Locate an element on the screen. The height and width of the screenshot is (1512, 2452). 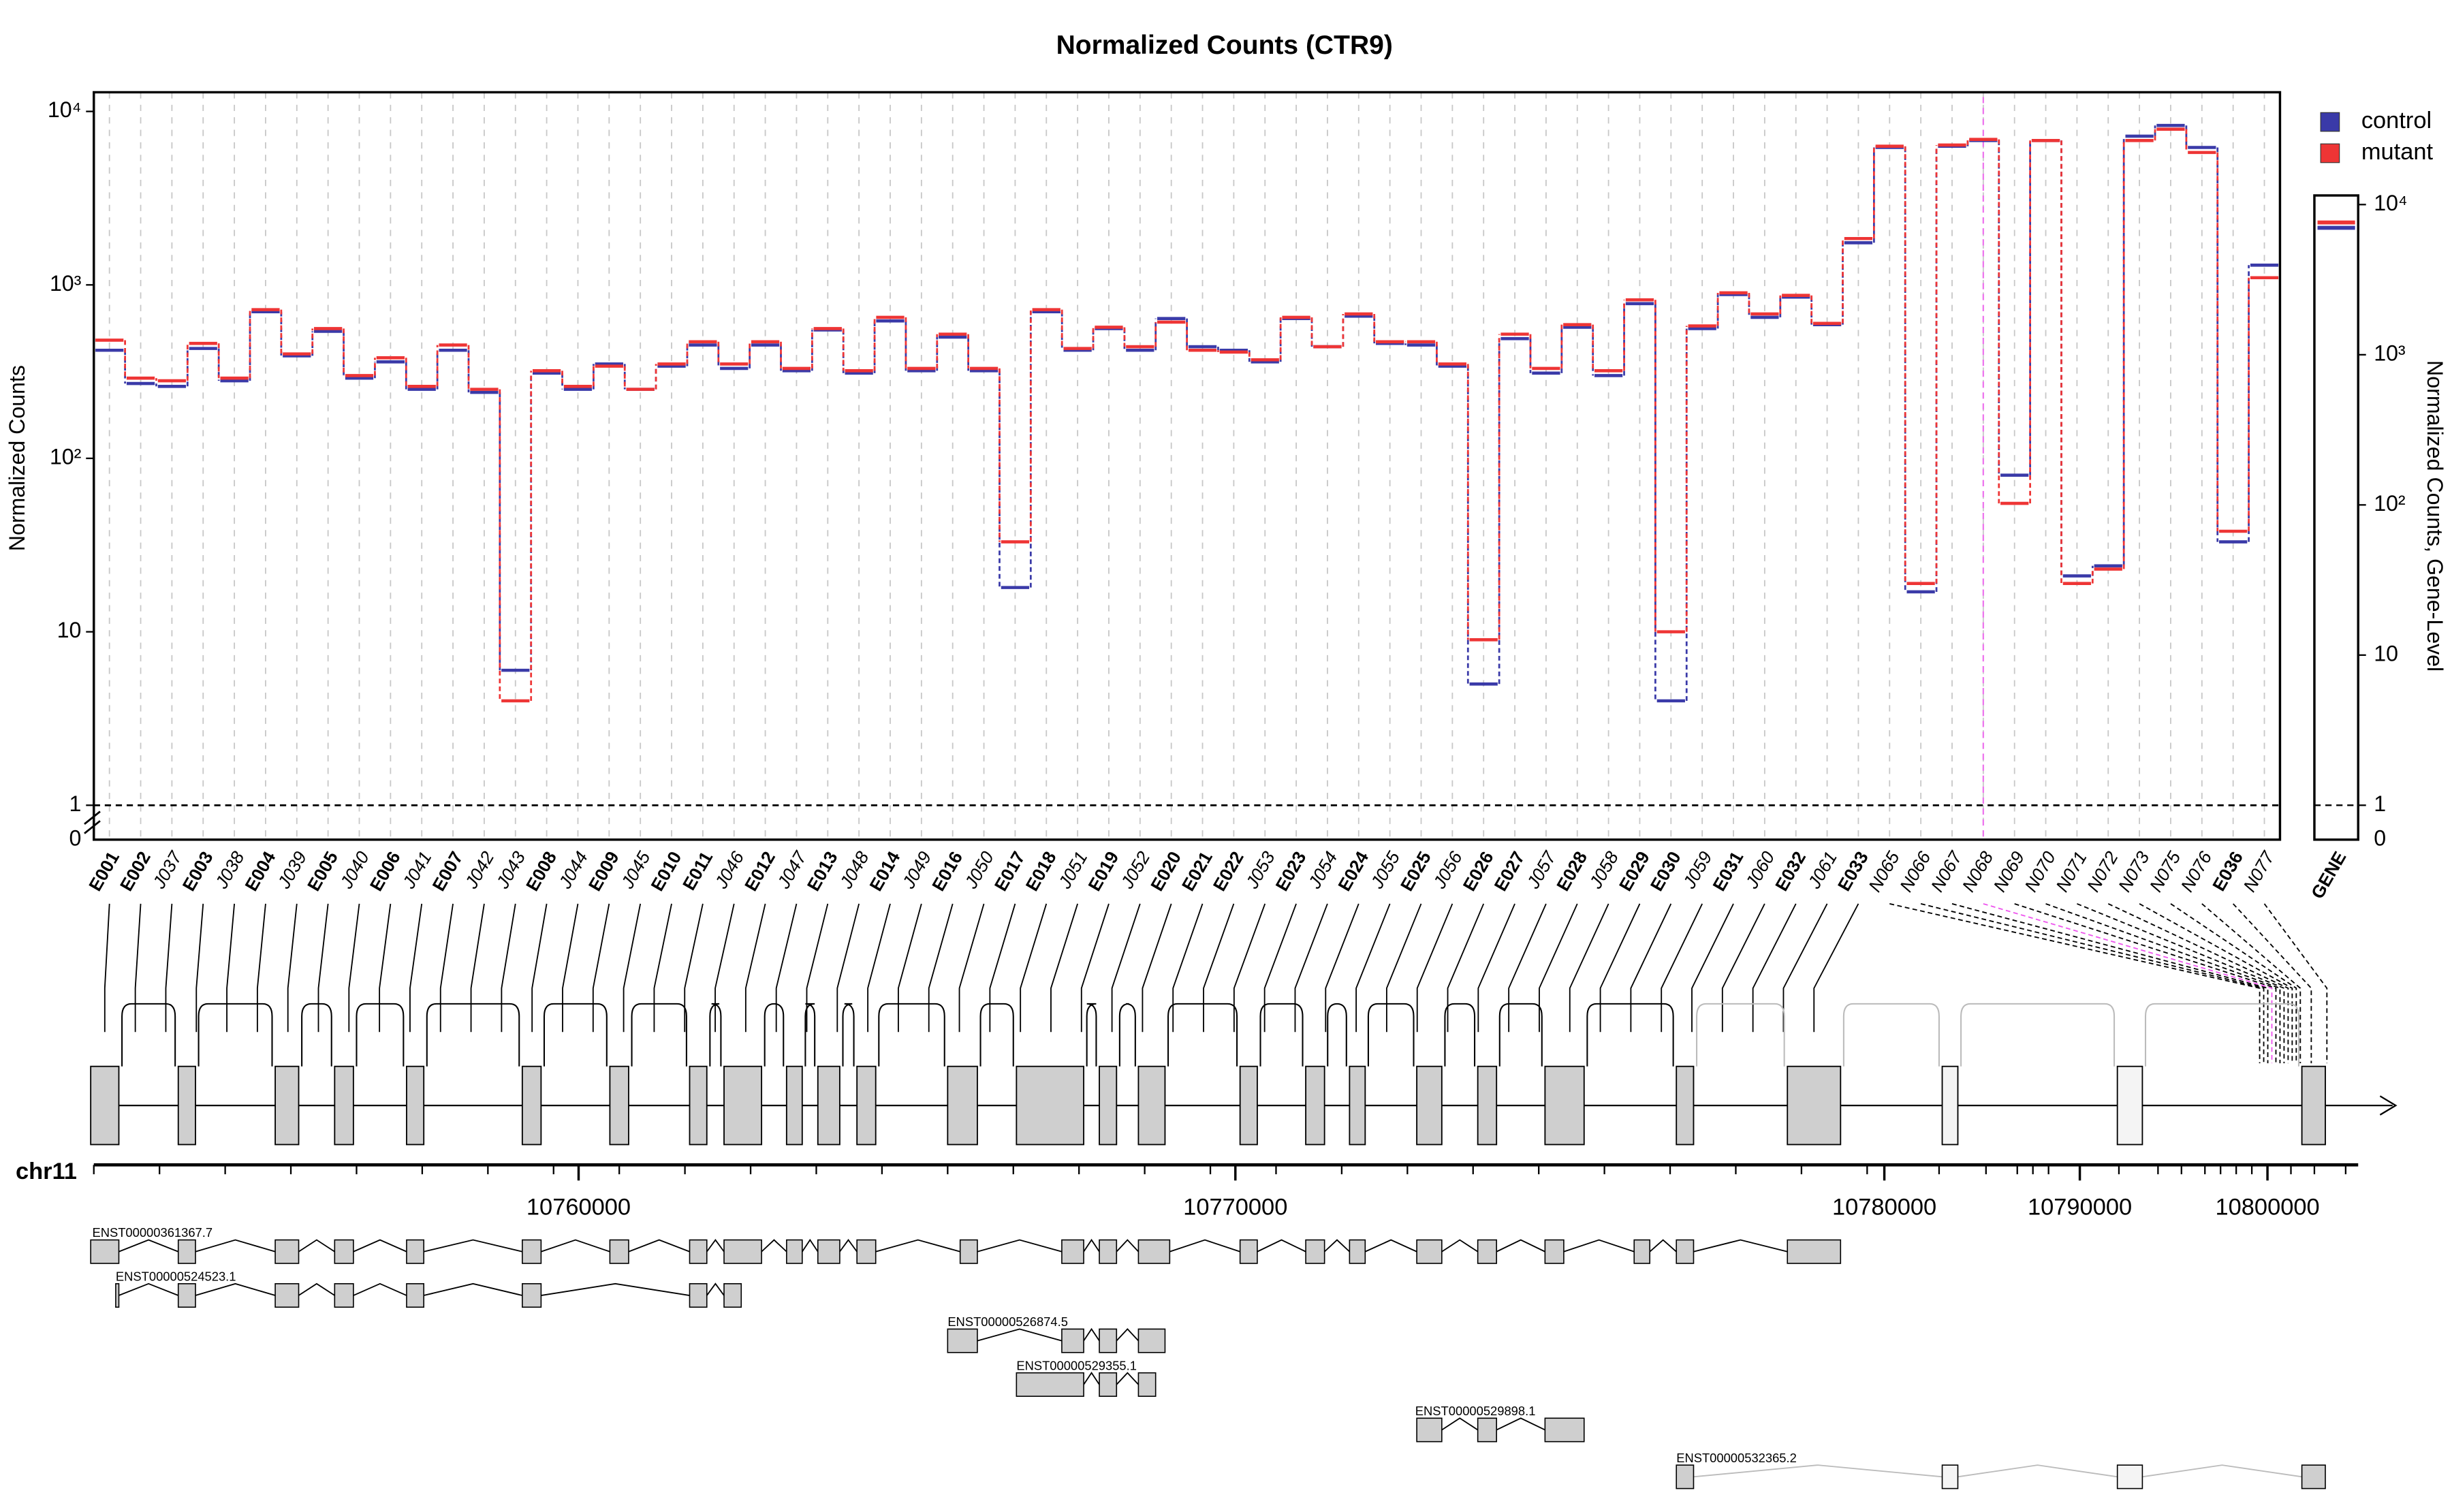
y2-tick-label: 10² is located at coordinates (2390, 503).